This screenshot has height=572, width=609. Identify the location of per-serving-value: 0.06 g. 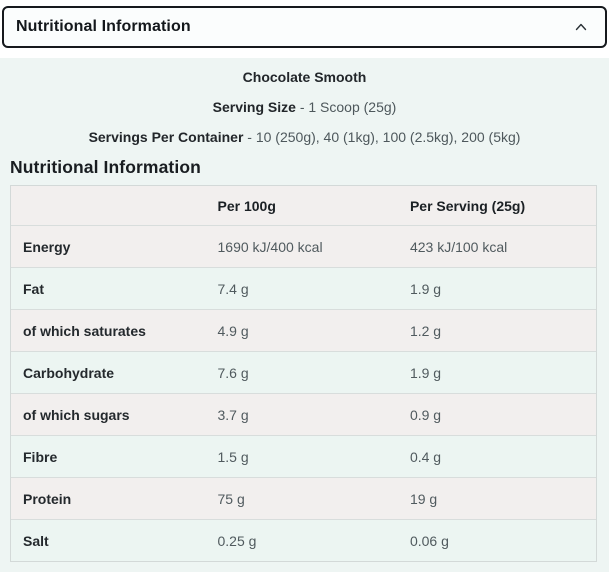
(429, 540).